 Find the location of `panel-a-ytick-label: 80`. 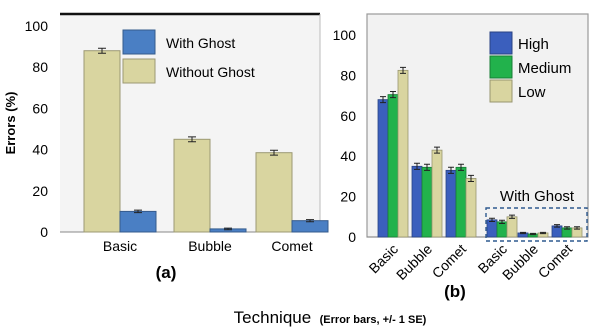

panel-a-ytick-label: 80 is located at coordinates (40, 67).